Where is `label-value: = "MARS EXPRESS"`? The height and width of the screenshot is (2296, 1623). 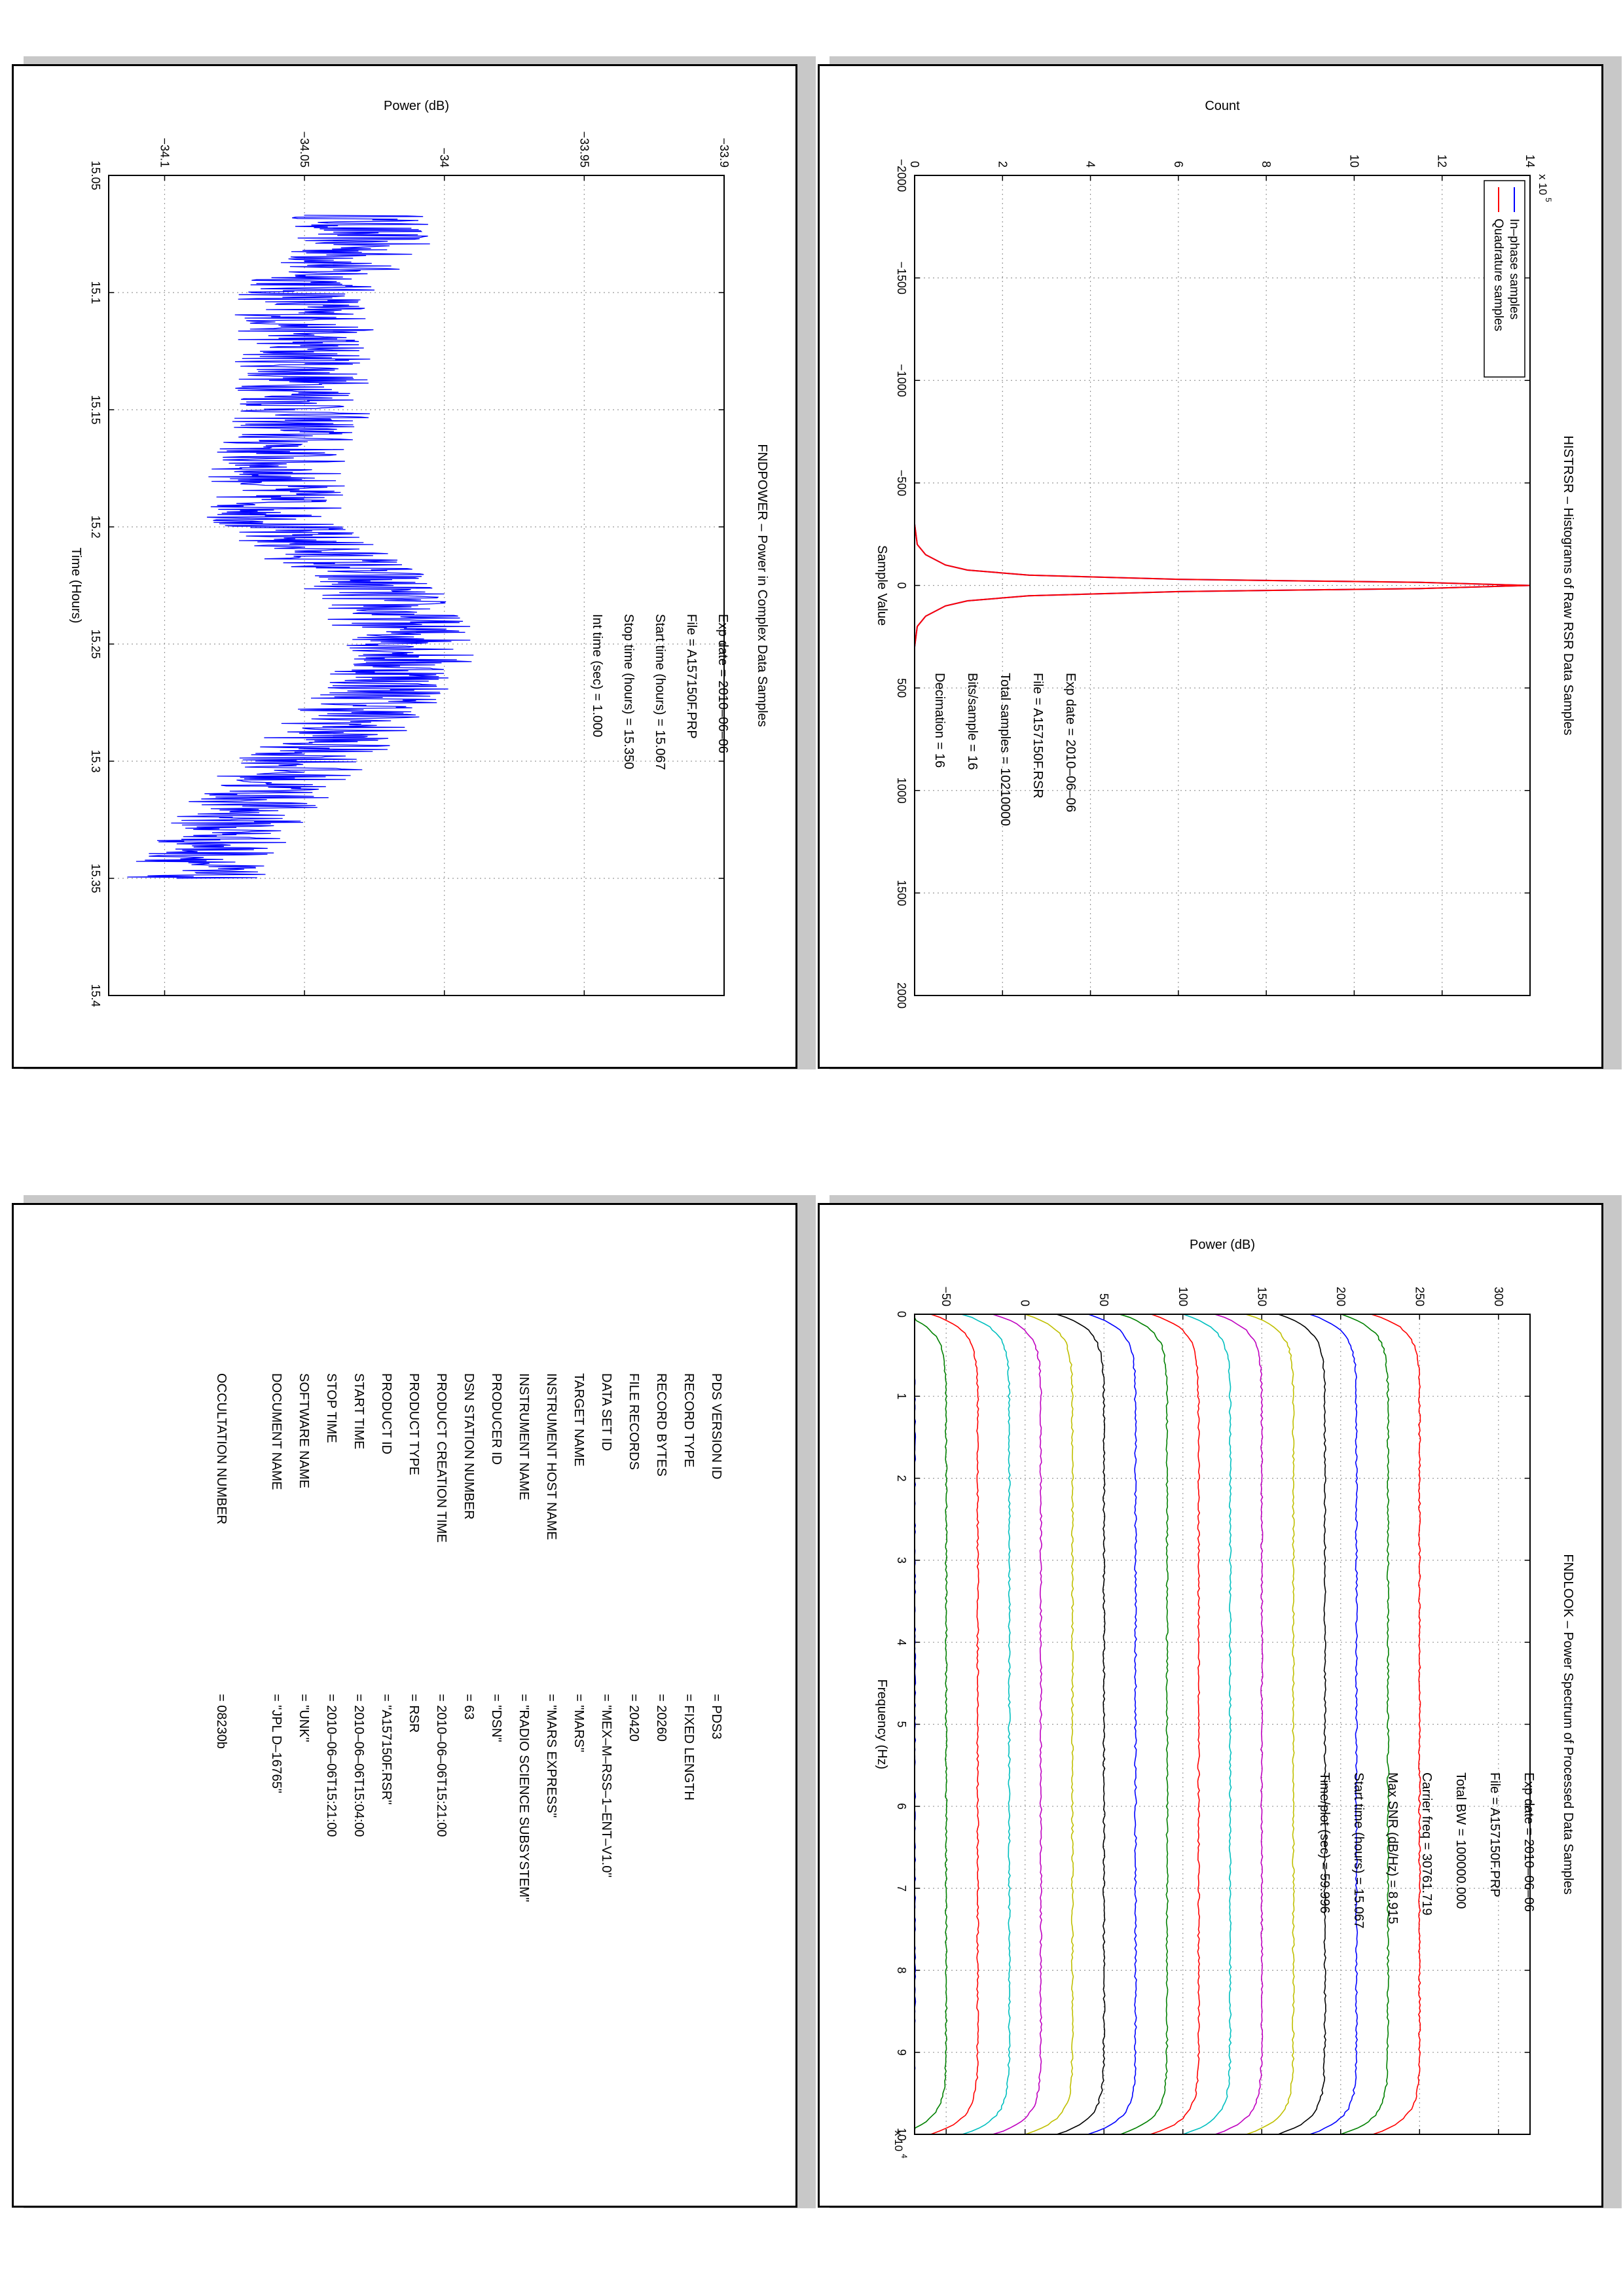 label-value: = "MARS EXPRESS" is located at coordinates (551, 1756).